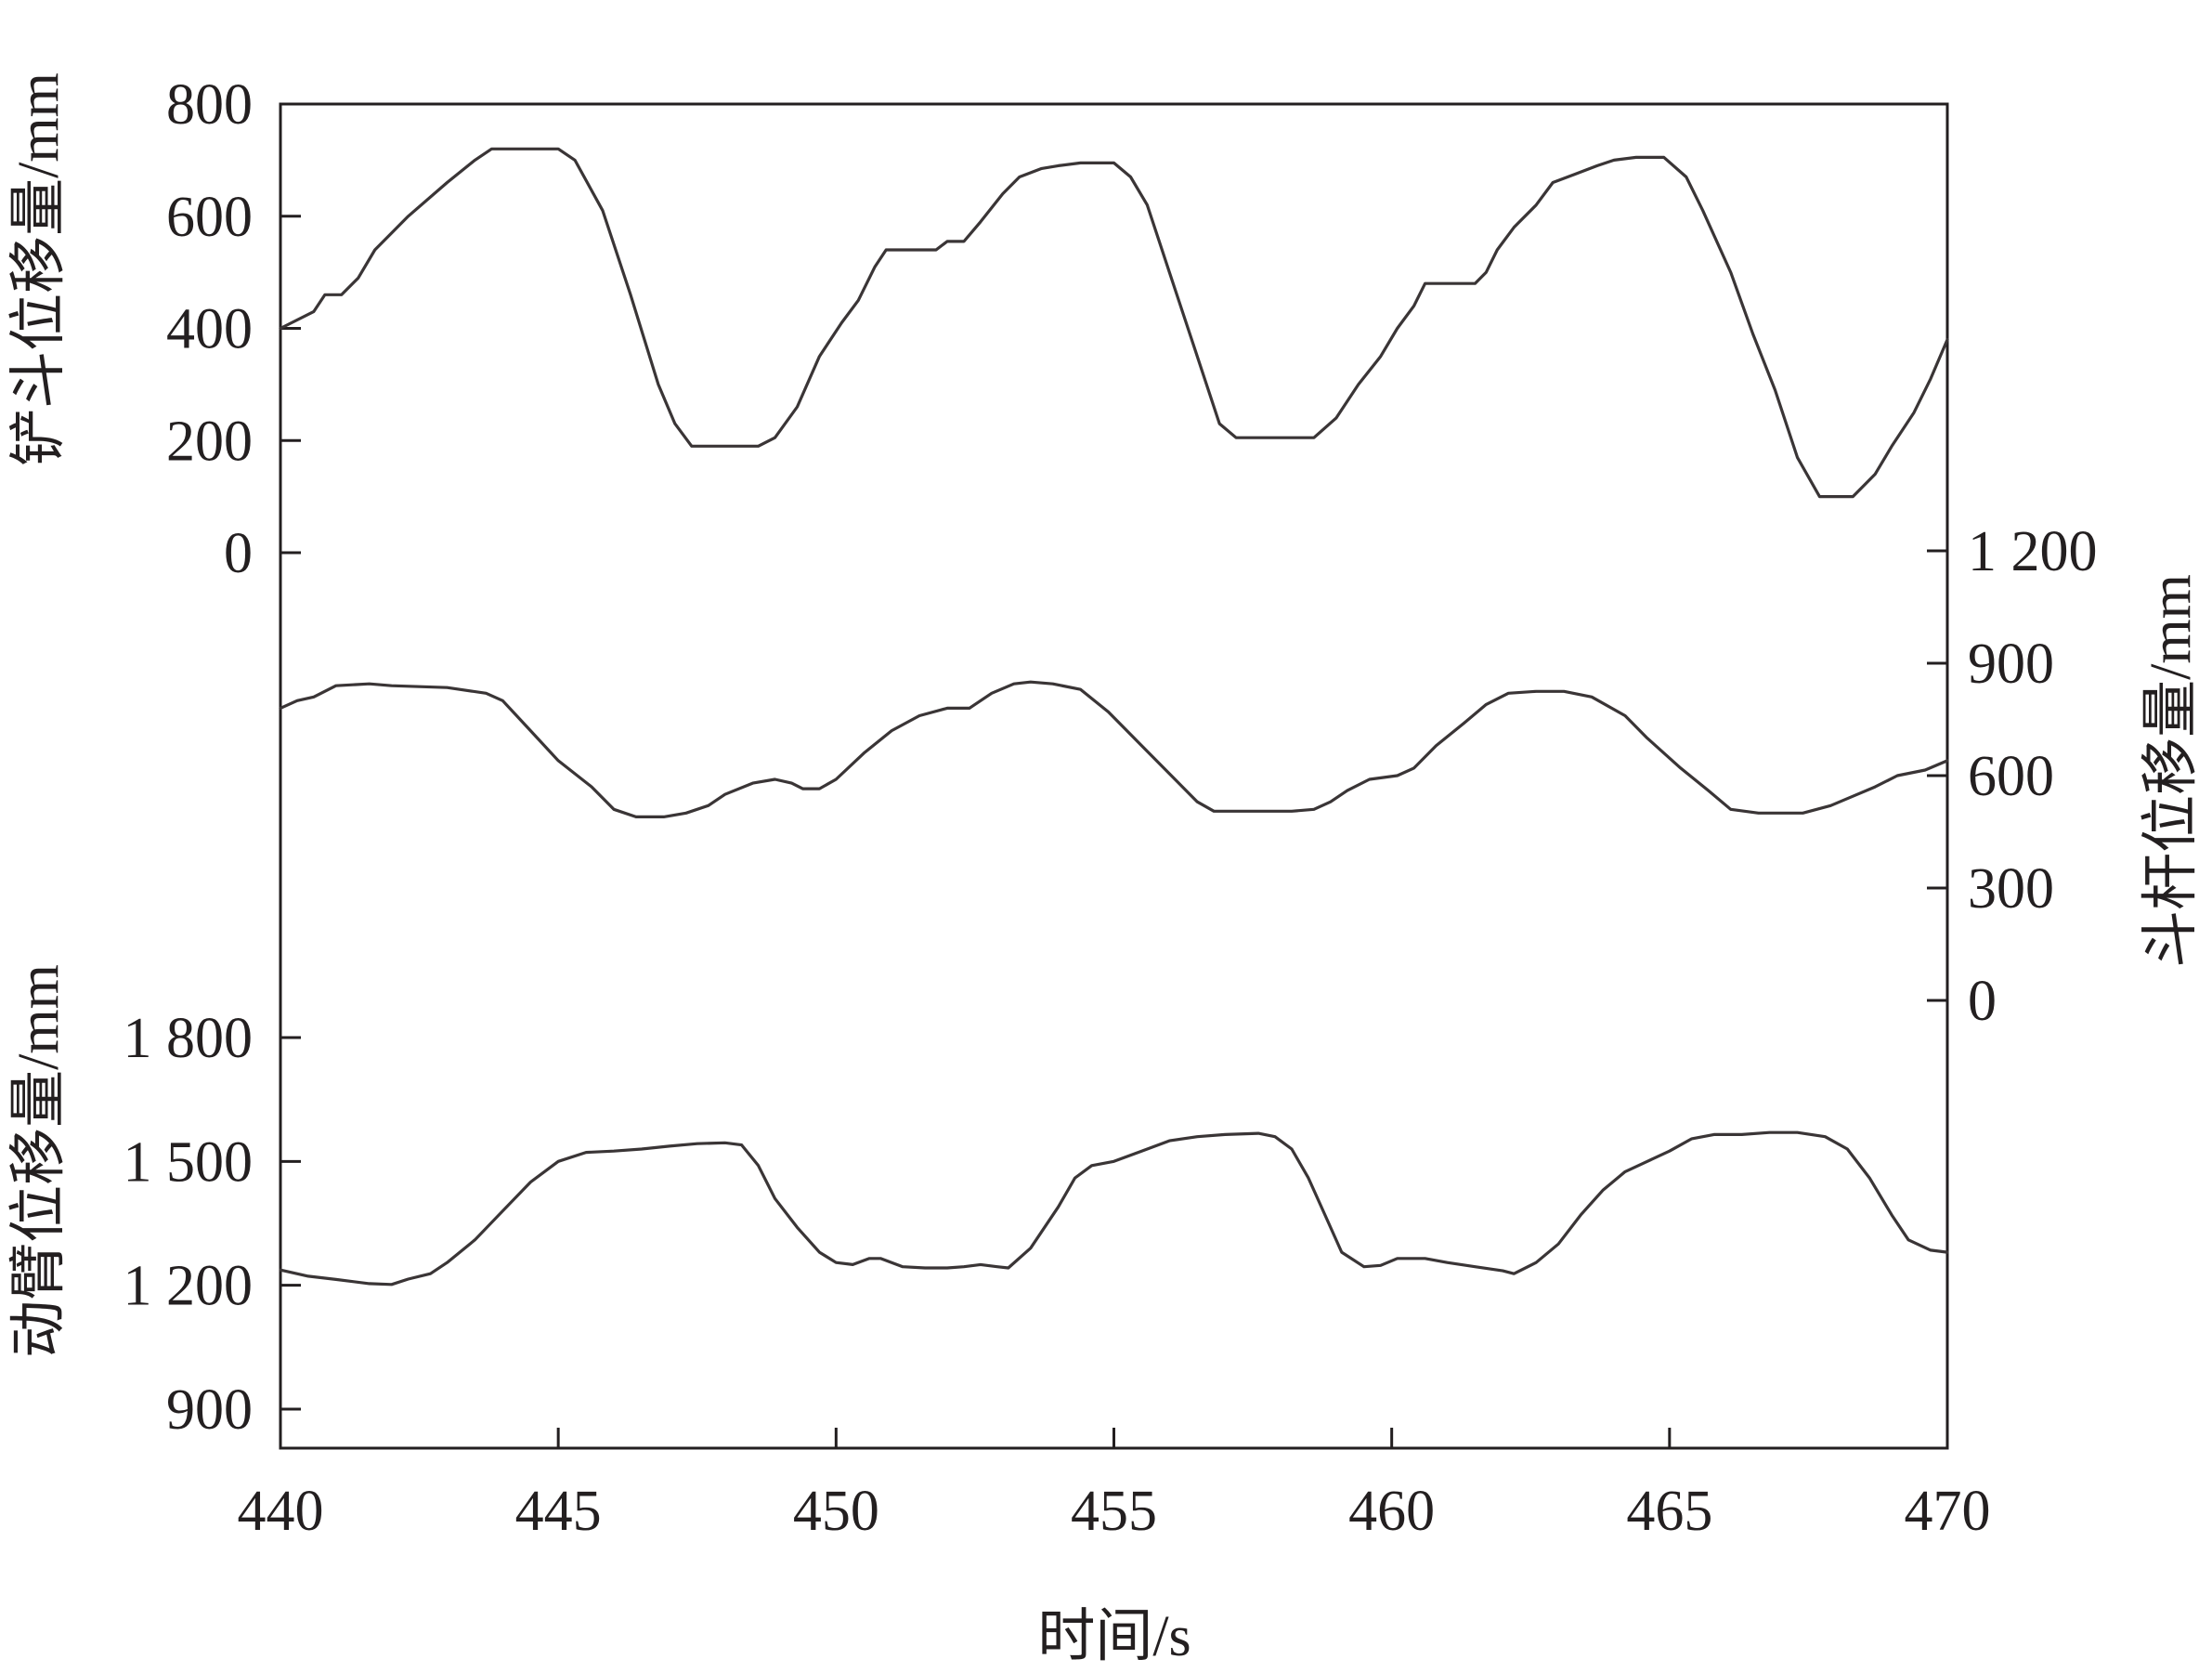 The image size is (2212, 1672). What do you see at coordinates (209, 329) in the screenshot?
I see `bucket-tick-label-400: 400` at bounding box center [209, 329].